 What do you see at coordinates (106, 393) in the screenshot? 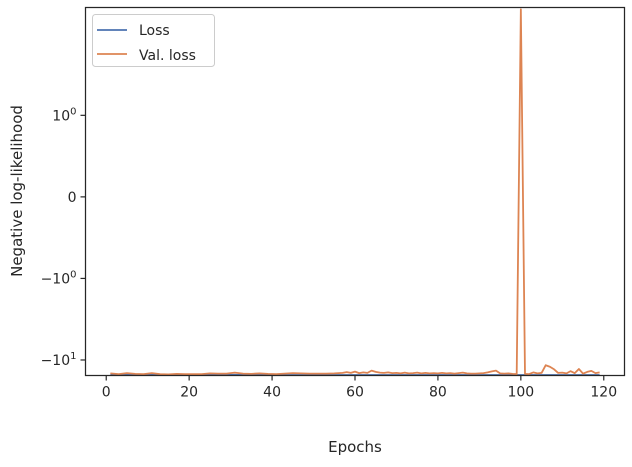
I see `x-tick-label: 0` at bounding box center [106, 393].